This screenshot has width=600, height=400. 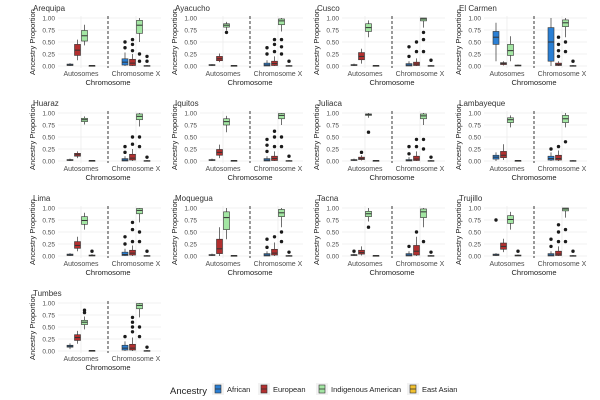 I want to click on legend-label: African, so click(x=238, y=389).